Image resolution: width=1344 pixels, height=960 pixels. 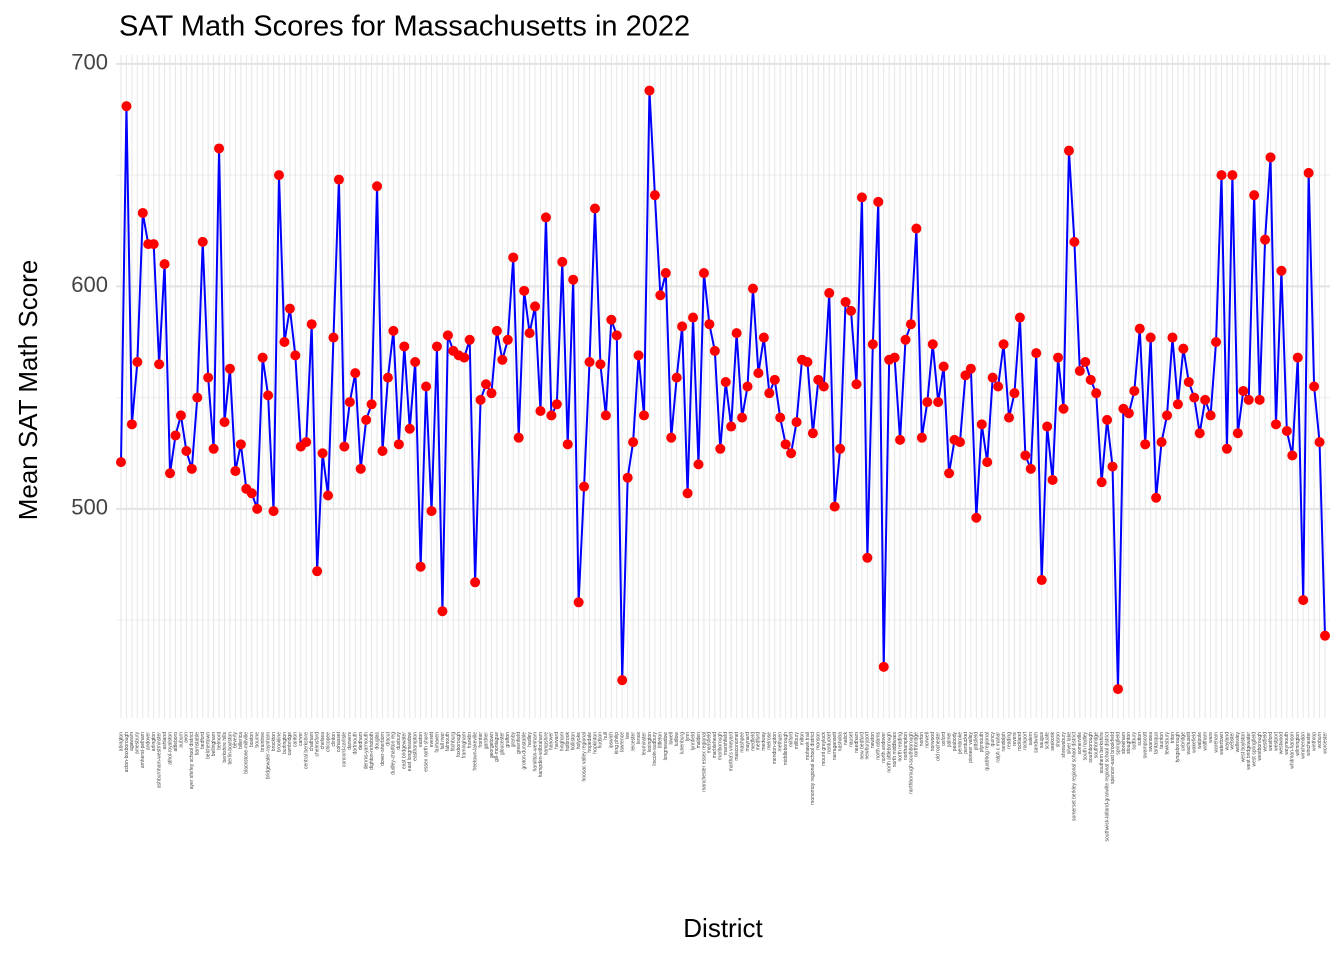 What do you see at coordinates (514, 740) in the screenshot?
I see `x-tick-label: granby` at bounding box center [514, 740].